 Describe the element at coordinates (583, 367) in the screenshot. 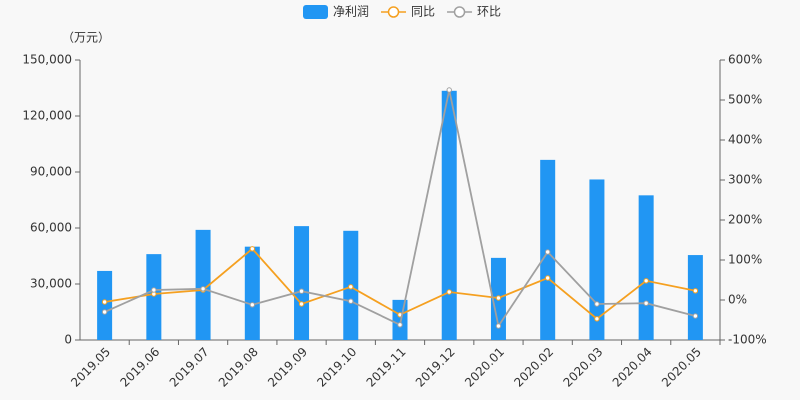

I see `x-tick-label: 2020.03` at that location.